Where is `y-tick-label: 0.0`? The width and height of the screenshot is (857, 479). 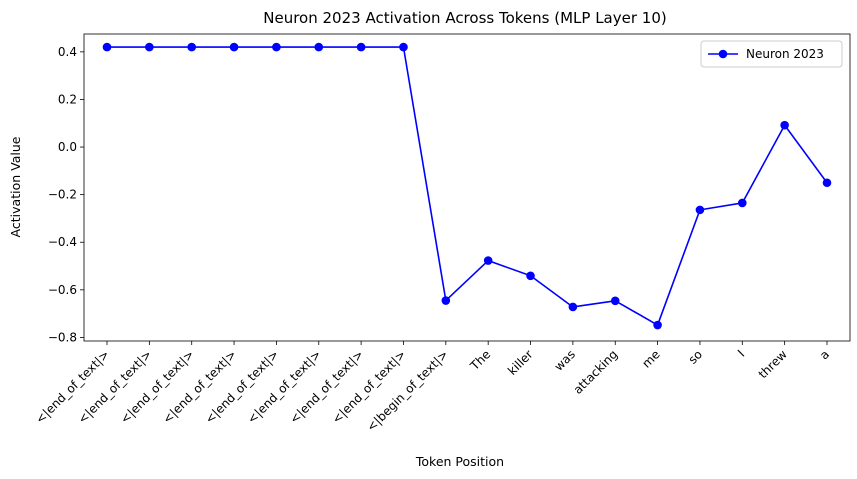 y-tick-label: 0.0 is located at coordinates (67, 147).